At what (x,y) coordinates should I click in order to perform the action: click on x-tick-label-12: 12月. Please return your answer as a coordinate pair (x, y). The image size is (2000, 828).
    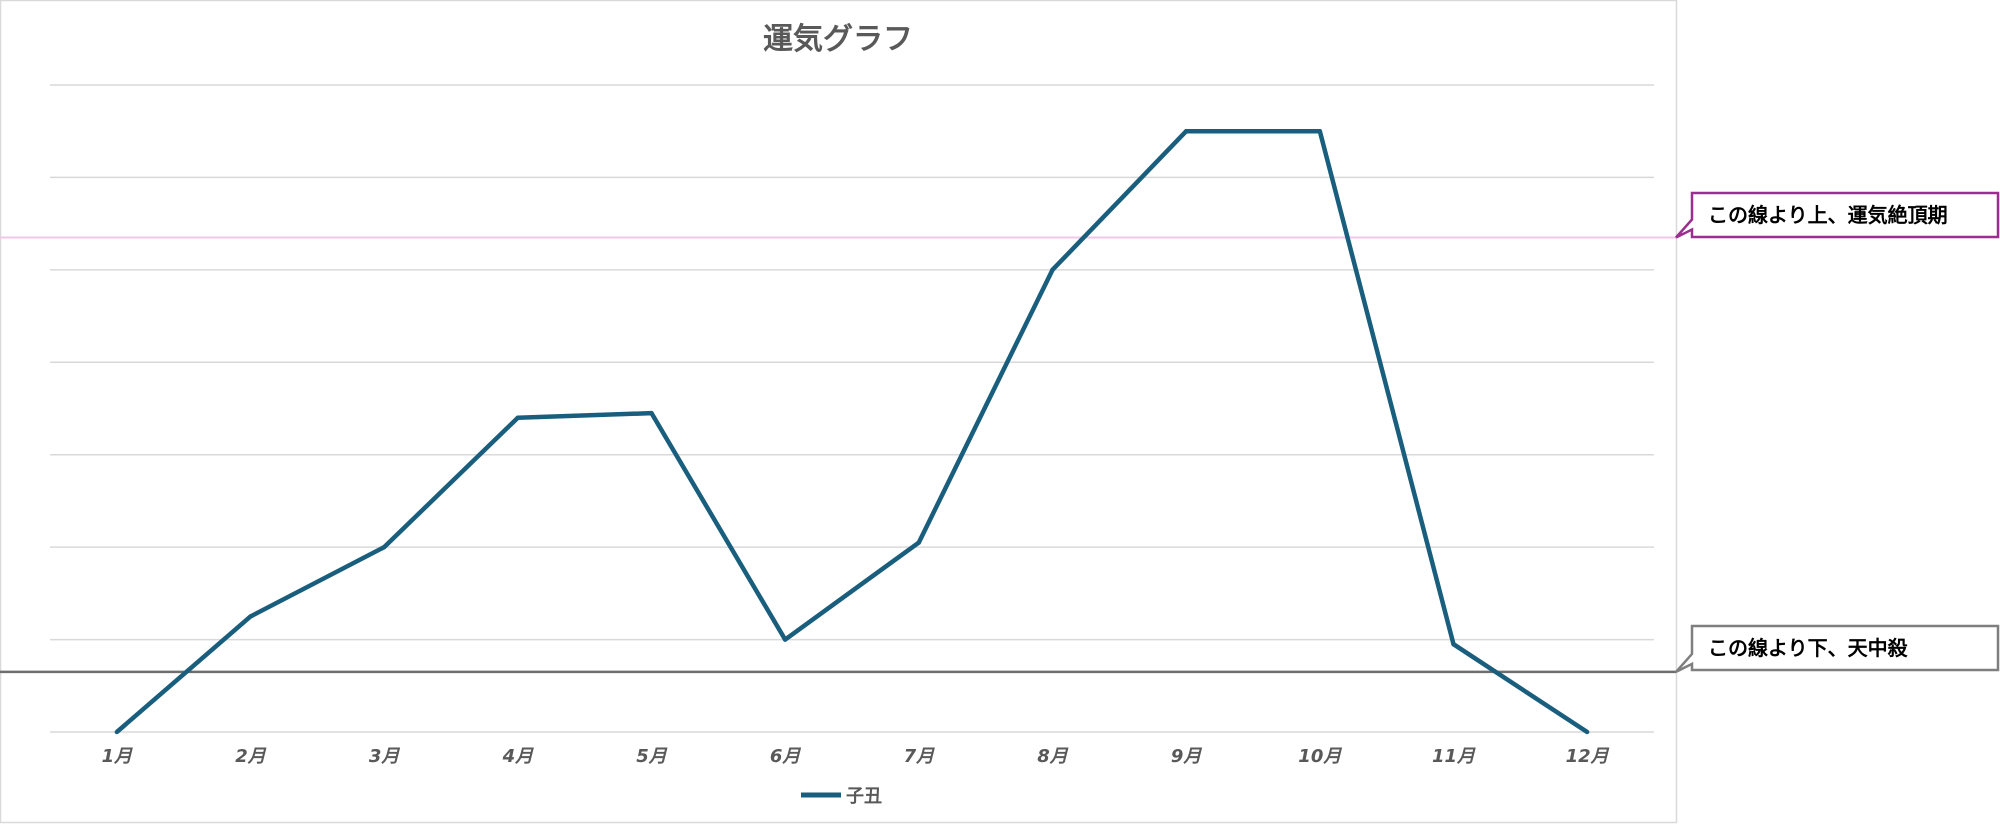
    Looking at the image, I should click on (1588, 756).